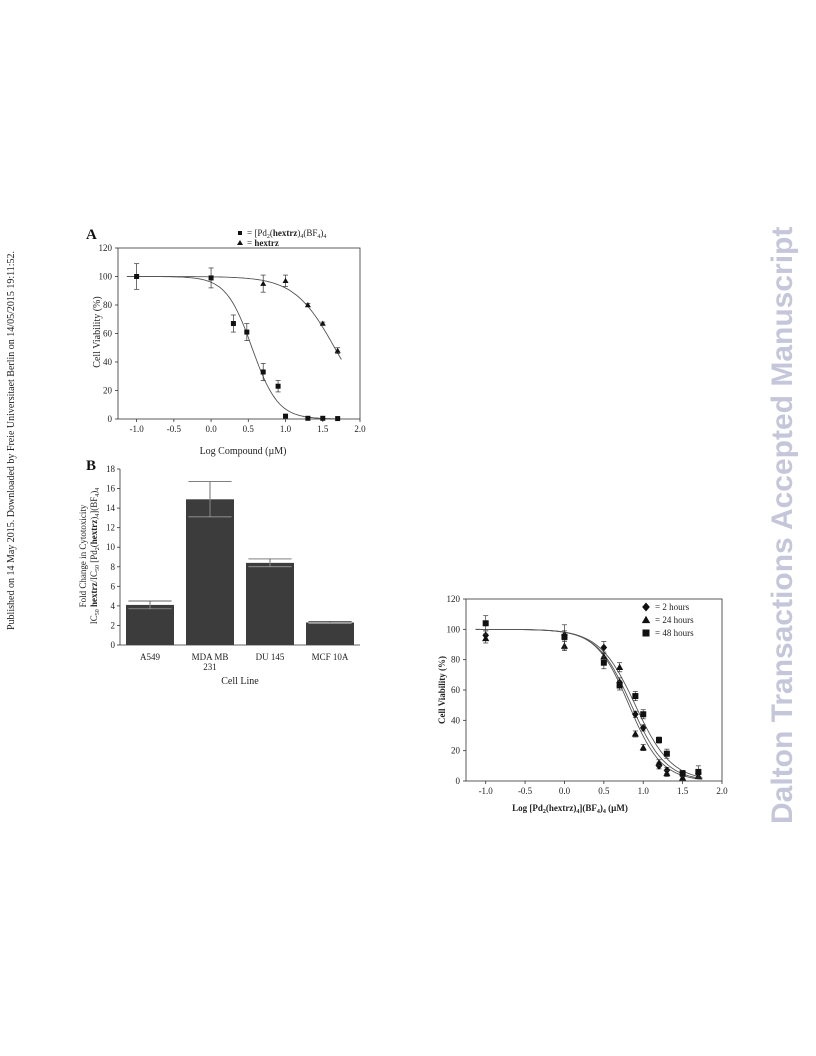  I want to click on category-label-1: A549, so click(150, 657).